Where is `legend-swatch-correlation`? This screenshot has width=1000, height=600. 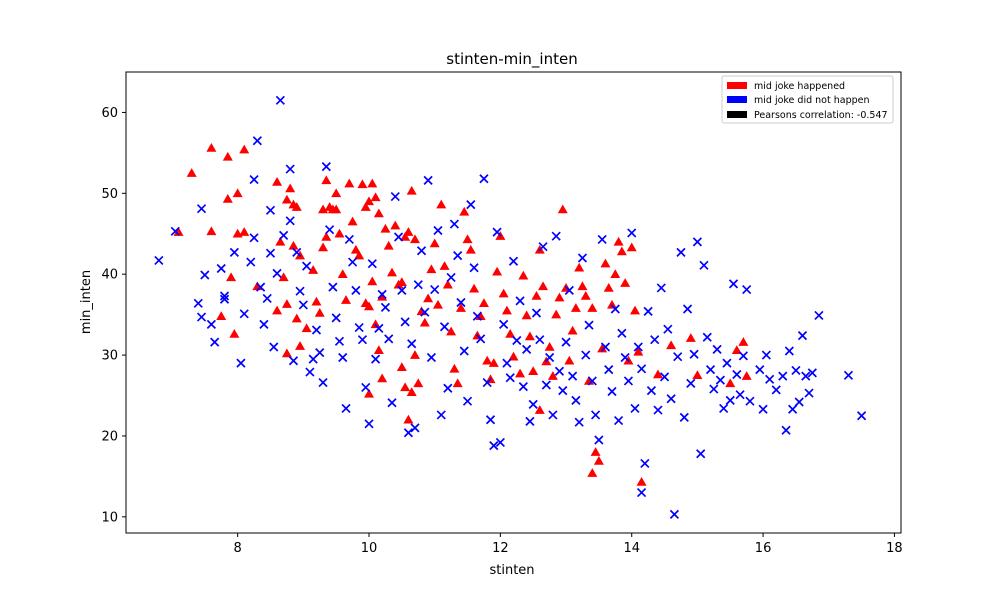 legend-swatch-correlation is located at coordinates (737, 114).